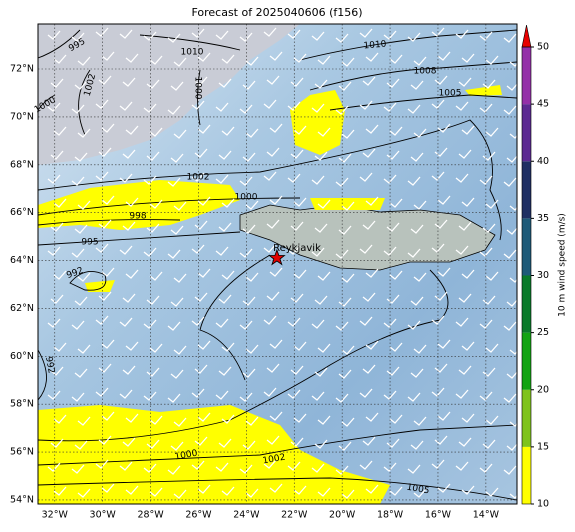  What do you see at coordinates (297, 248) in the screenshot?
I see `city-label: Reykjavik` at bounding box center [297, 248].